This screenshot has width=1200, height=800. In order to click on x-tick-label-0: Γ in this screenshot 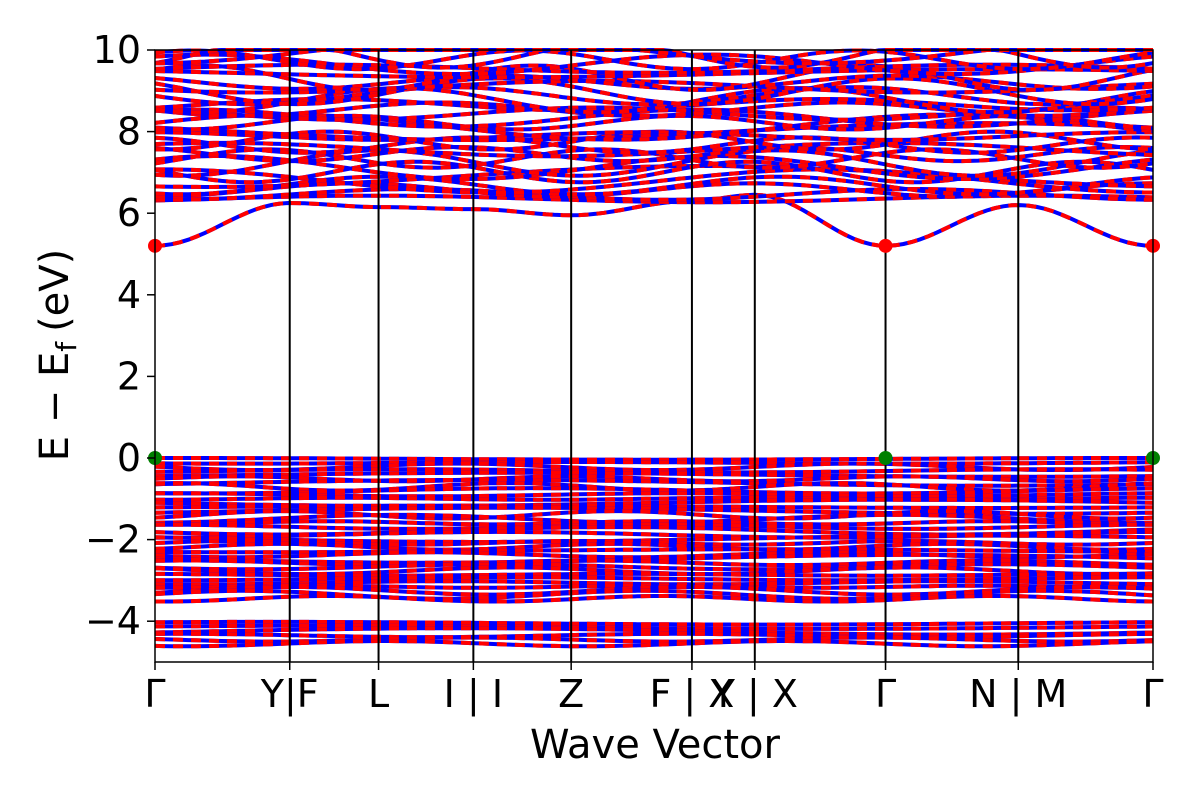, I will do `click(154, 694)`.